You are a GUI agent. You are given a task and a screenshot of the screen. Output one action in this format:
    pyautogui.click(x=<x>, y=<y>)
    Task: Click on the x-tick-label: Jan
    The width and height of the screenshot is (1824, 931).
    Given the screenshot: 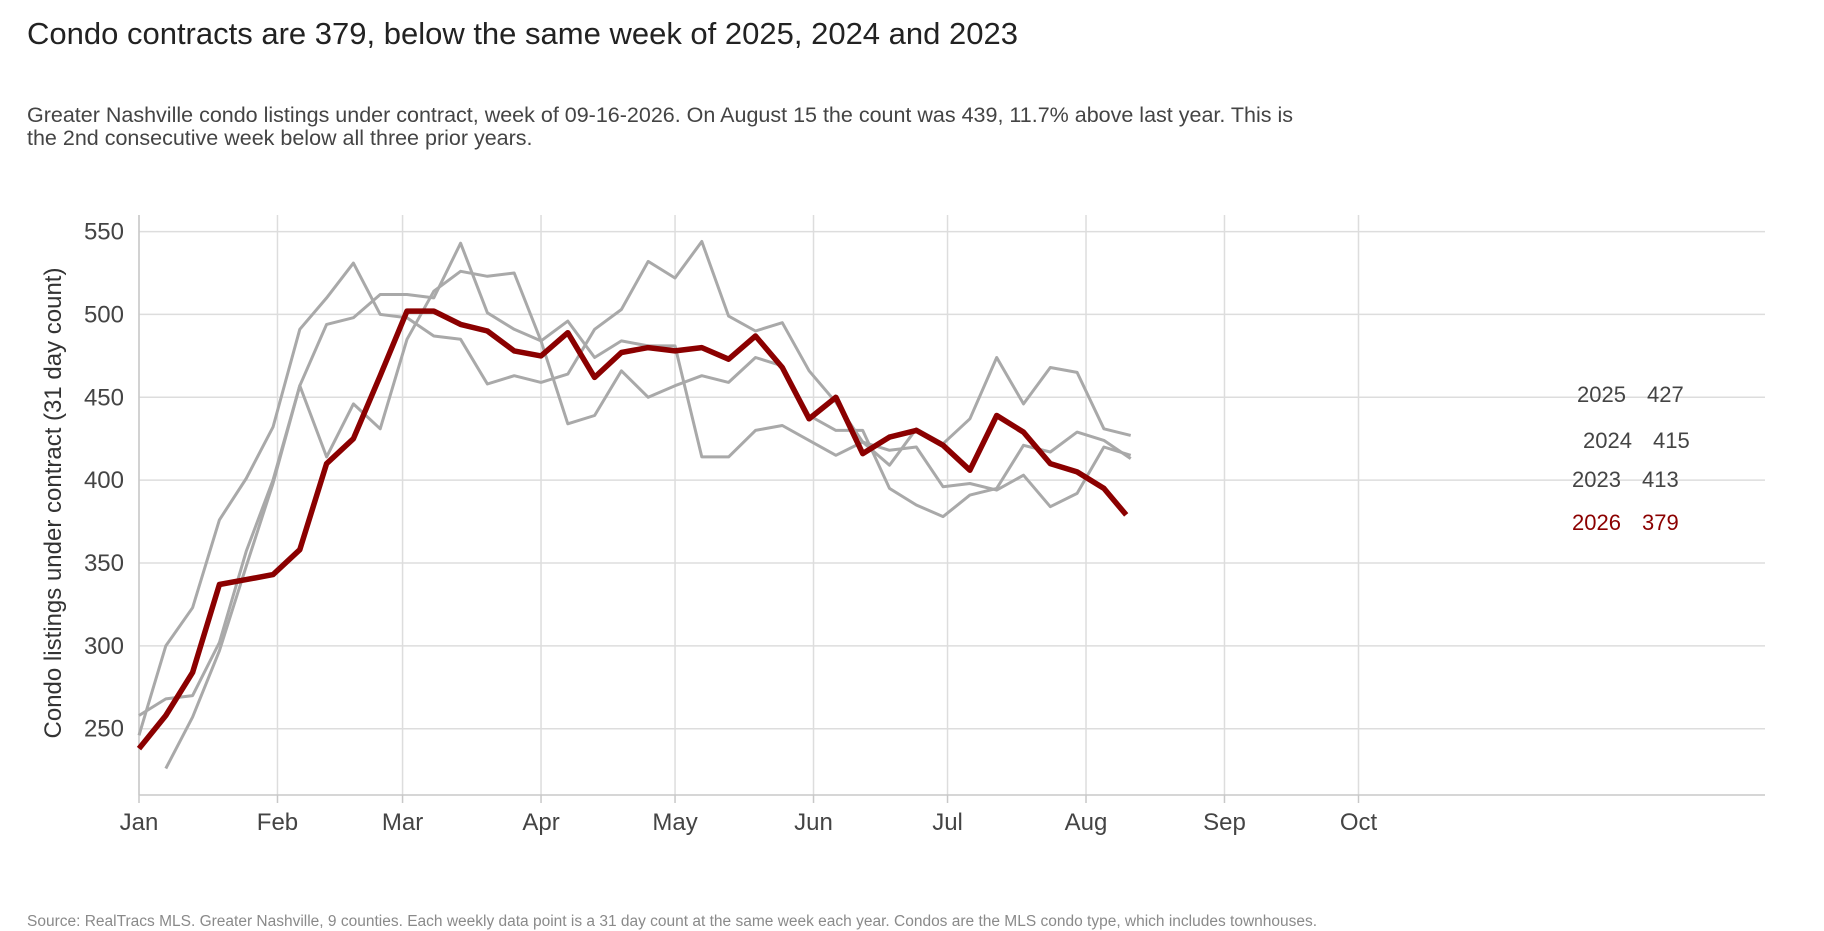 What is the action you would take?
    pyautogui.click(x=139, y=822)
    